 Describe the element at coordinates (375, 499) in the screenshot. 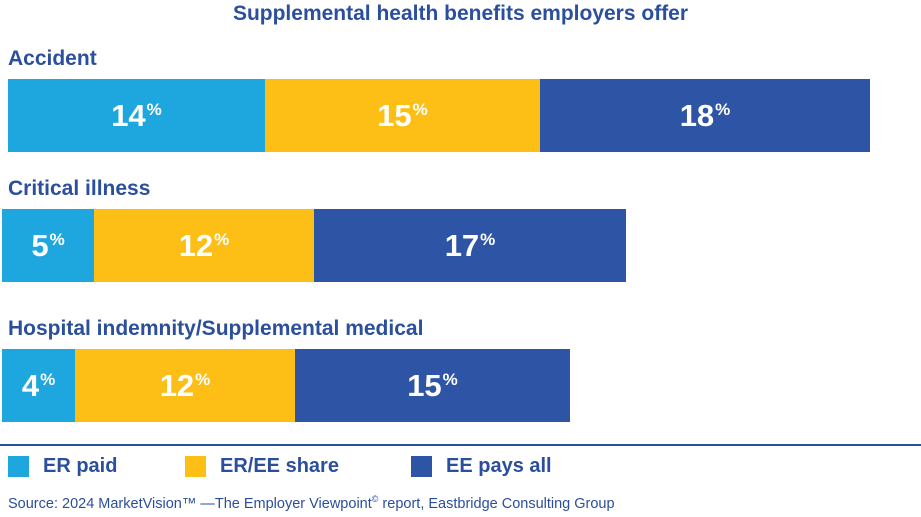

I see `source-copyright-mark: ©` at that location.